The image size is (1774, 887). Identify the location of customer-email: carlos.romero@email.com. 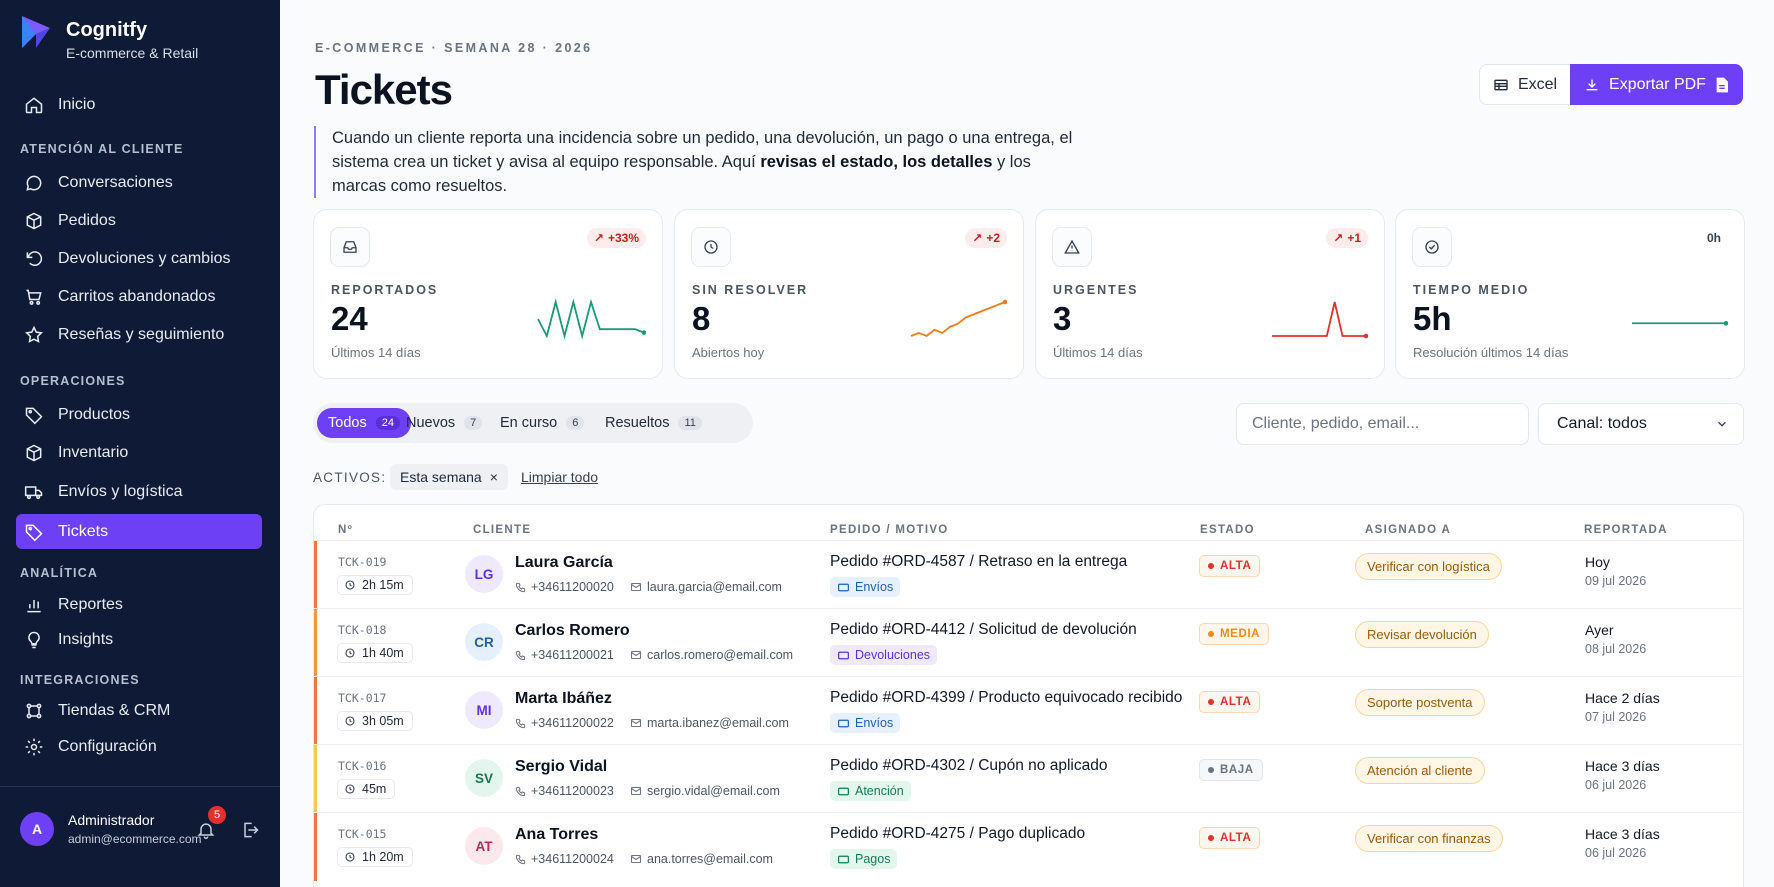
(720, 655).